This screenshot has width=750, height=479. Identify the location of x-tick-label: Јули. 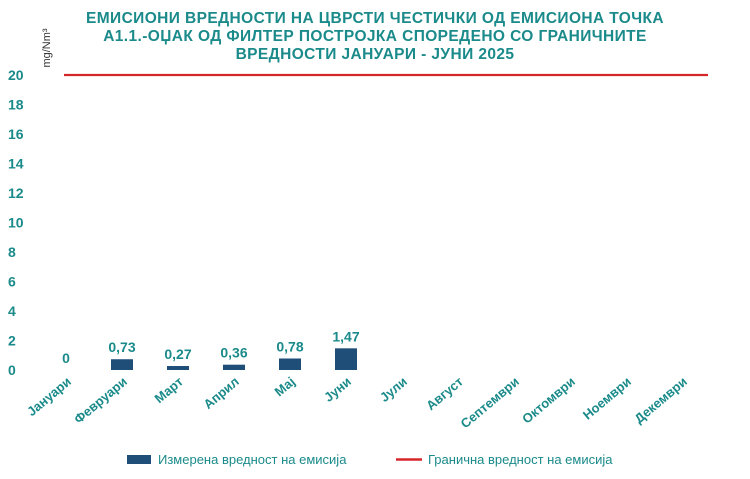
(393, 389).